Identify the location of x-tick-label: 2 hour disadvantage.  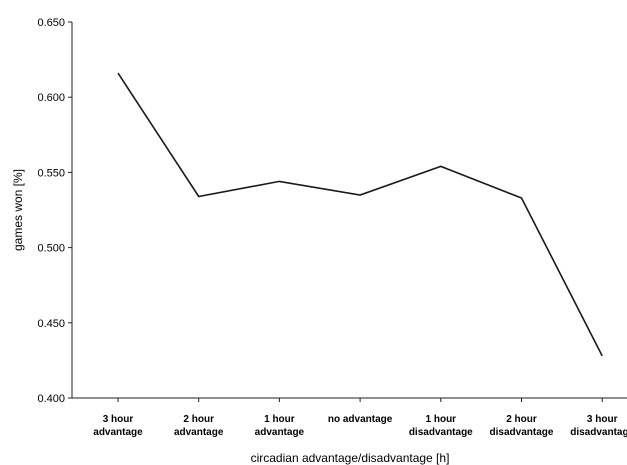
(522, 426).